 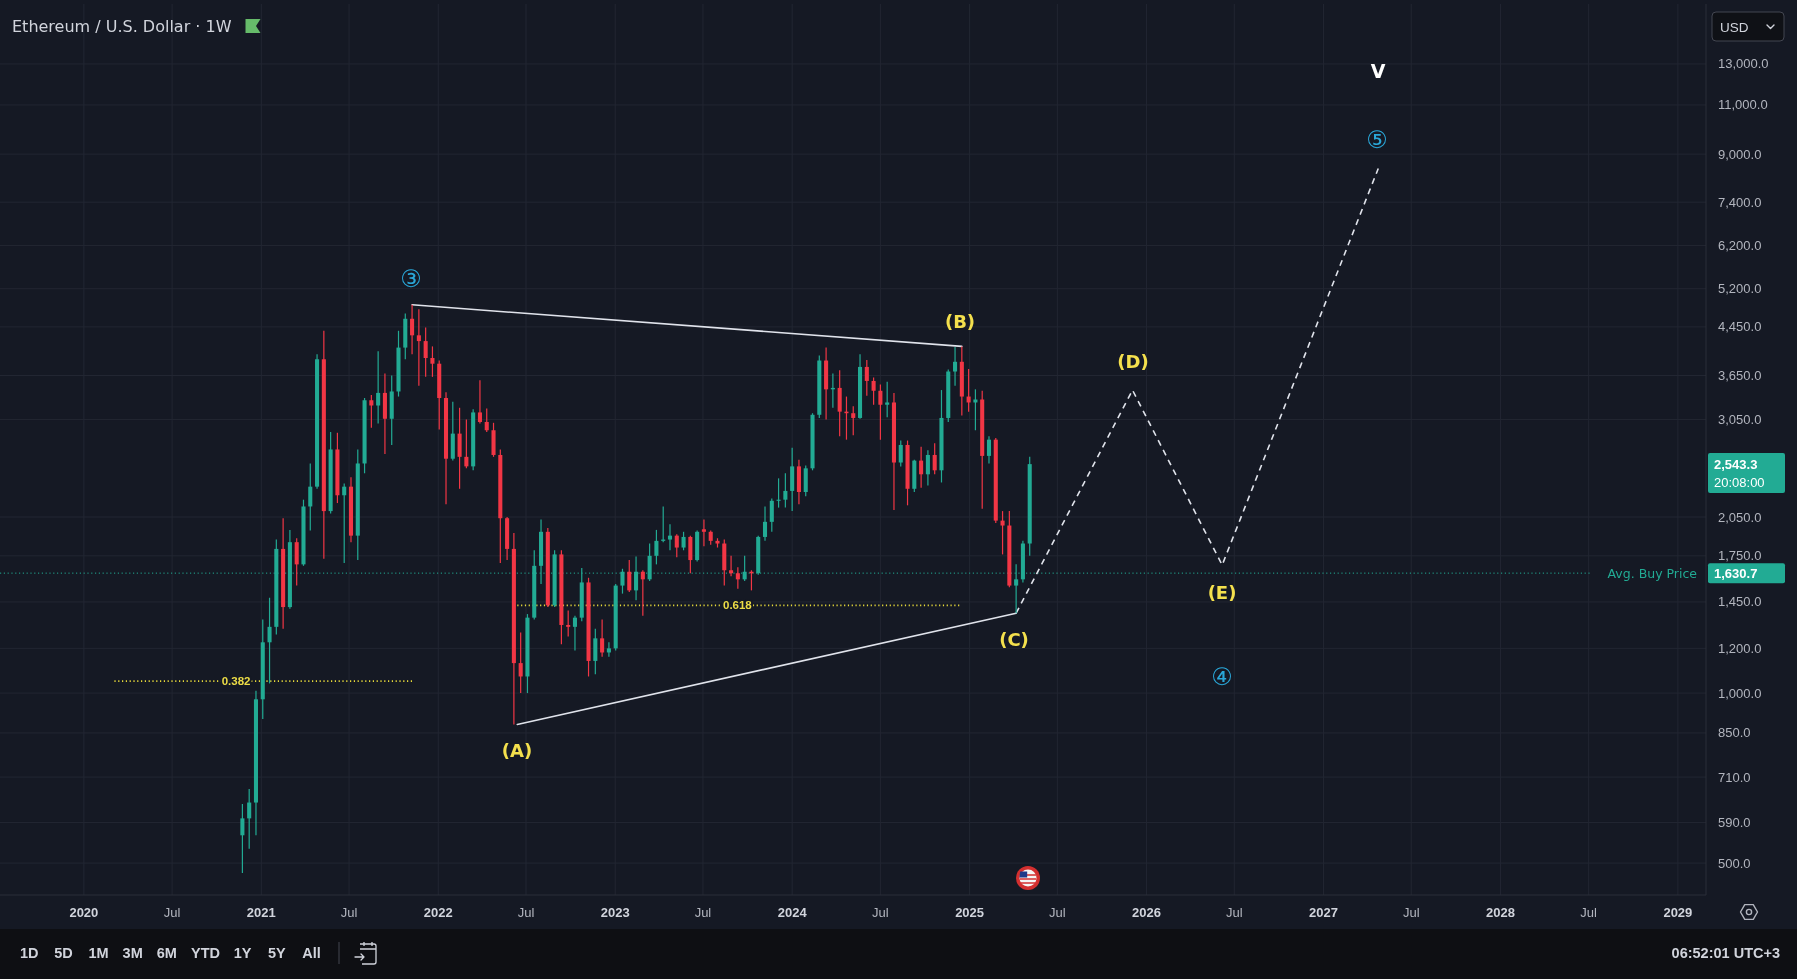 What do you see at coordinates (615, 912) in the screenshot?
I see `x-tick-label: 2023` at bounding box center [615, 912].